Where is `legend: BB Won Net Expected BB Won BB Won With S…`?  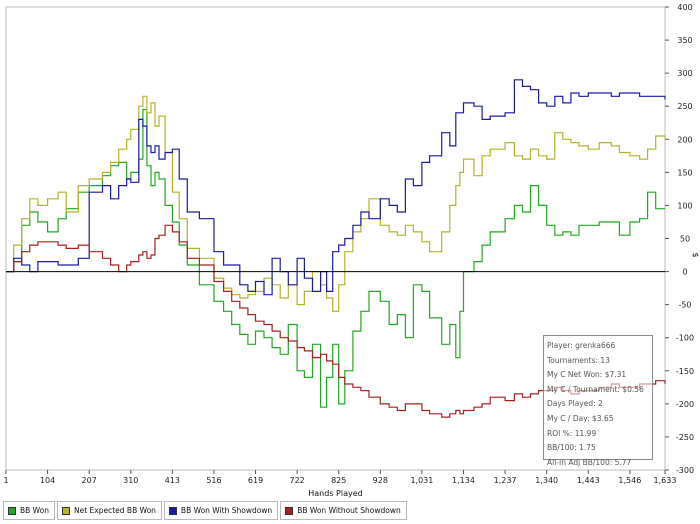 legend: BB Won Net Expected BB Won BB Won With S… is located at coordinates (206, 510).